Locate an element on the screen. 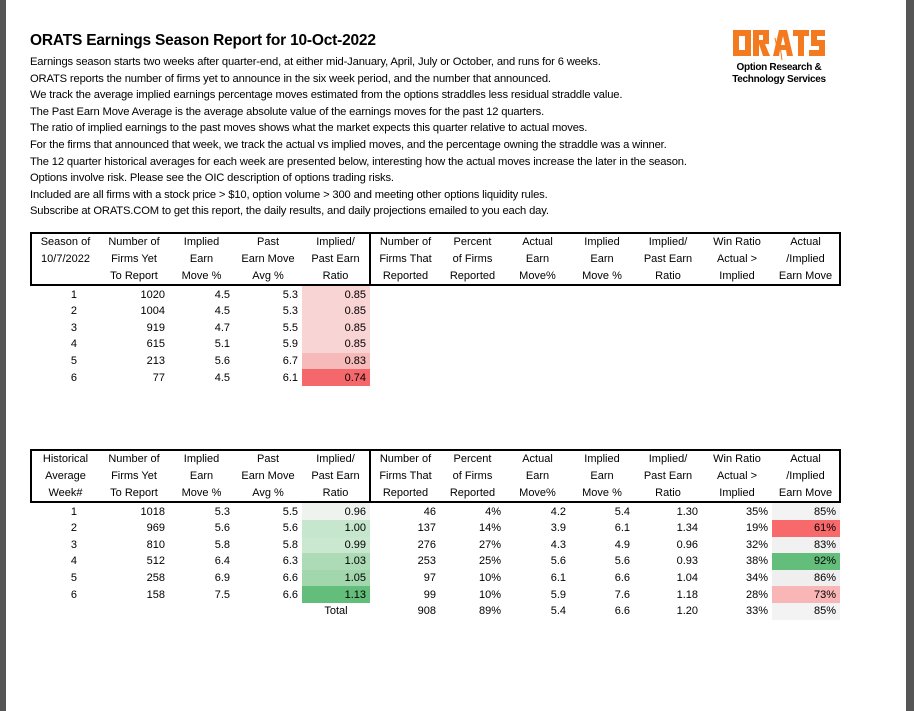 The width and height of the screenshot is (914, 711). column-header: Win Ratio Actual > Implied is located at coordinates (737, 476).